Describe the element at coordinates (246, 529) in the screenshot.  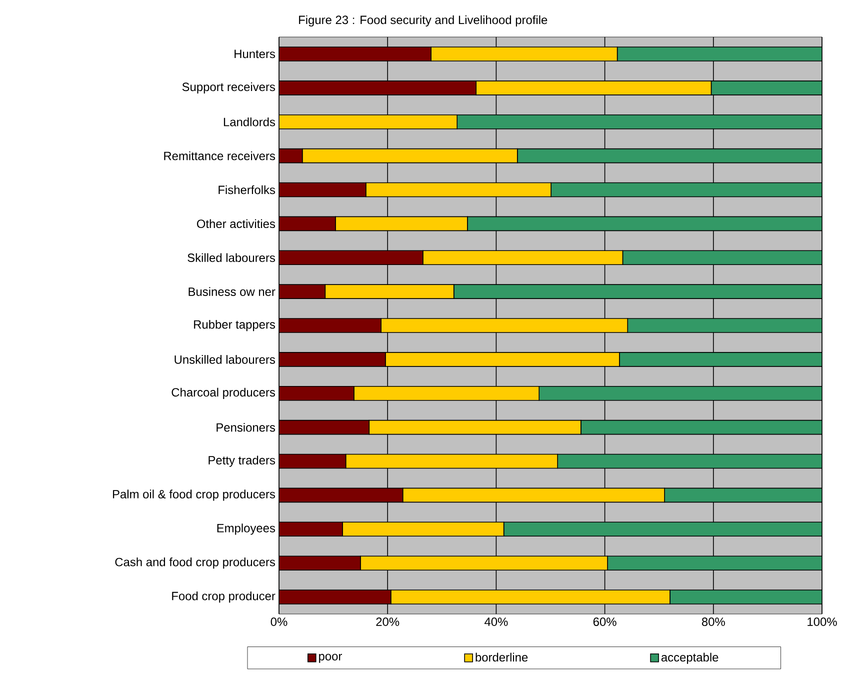
I see `y-tick-label: Employees` at that location.